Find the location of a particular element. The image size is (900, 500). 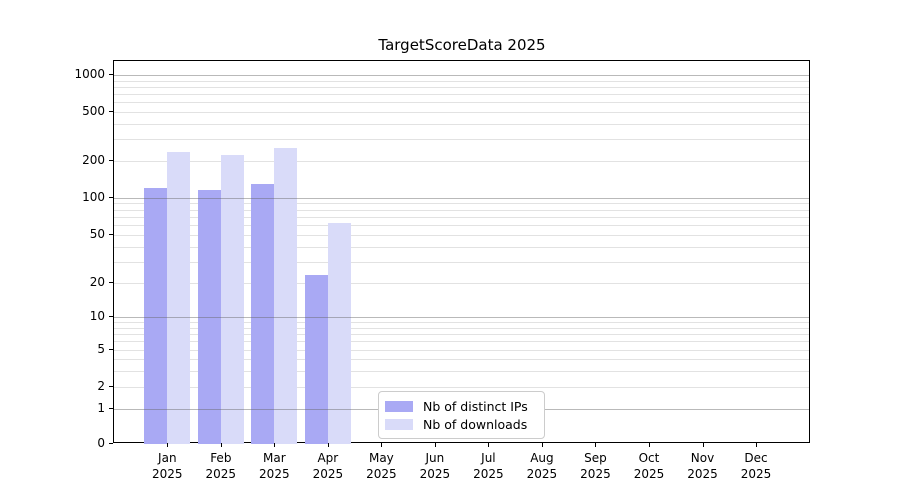

bar-distinct-ips-apr is located at coordinates (316, 360).